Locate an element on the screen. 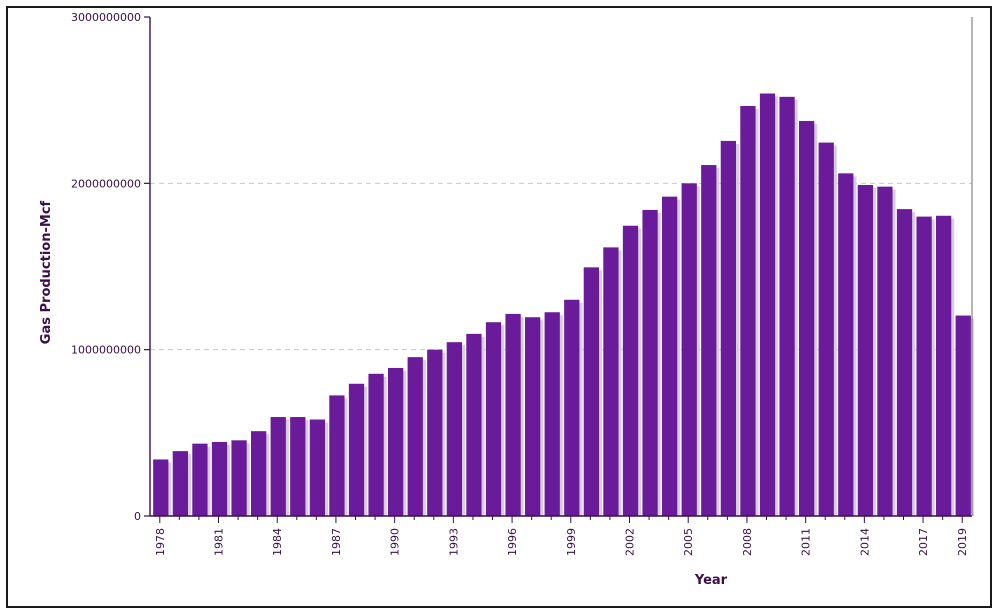  x-tick-label: 2002 is located at coordinates (630, 542).